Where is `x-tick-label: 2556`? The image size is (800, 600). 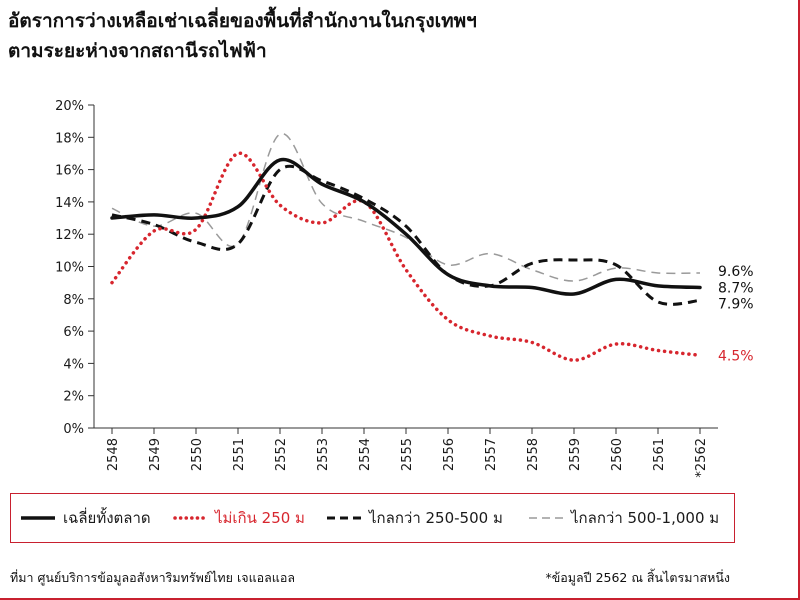 x-tick-label: 2556 is located at coordinates (449, 454).